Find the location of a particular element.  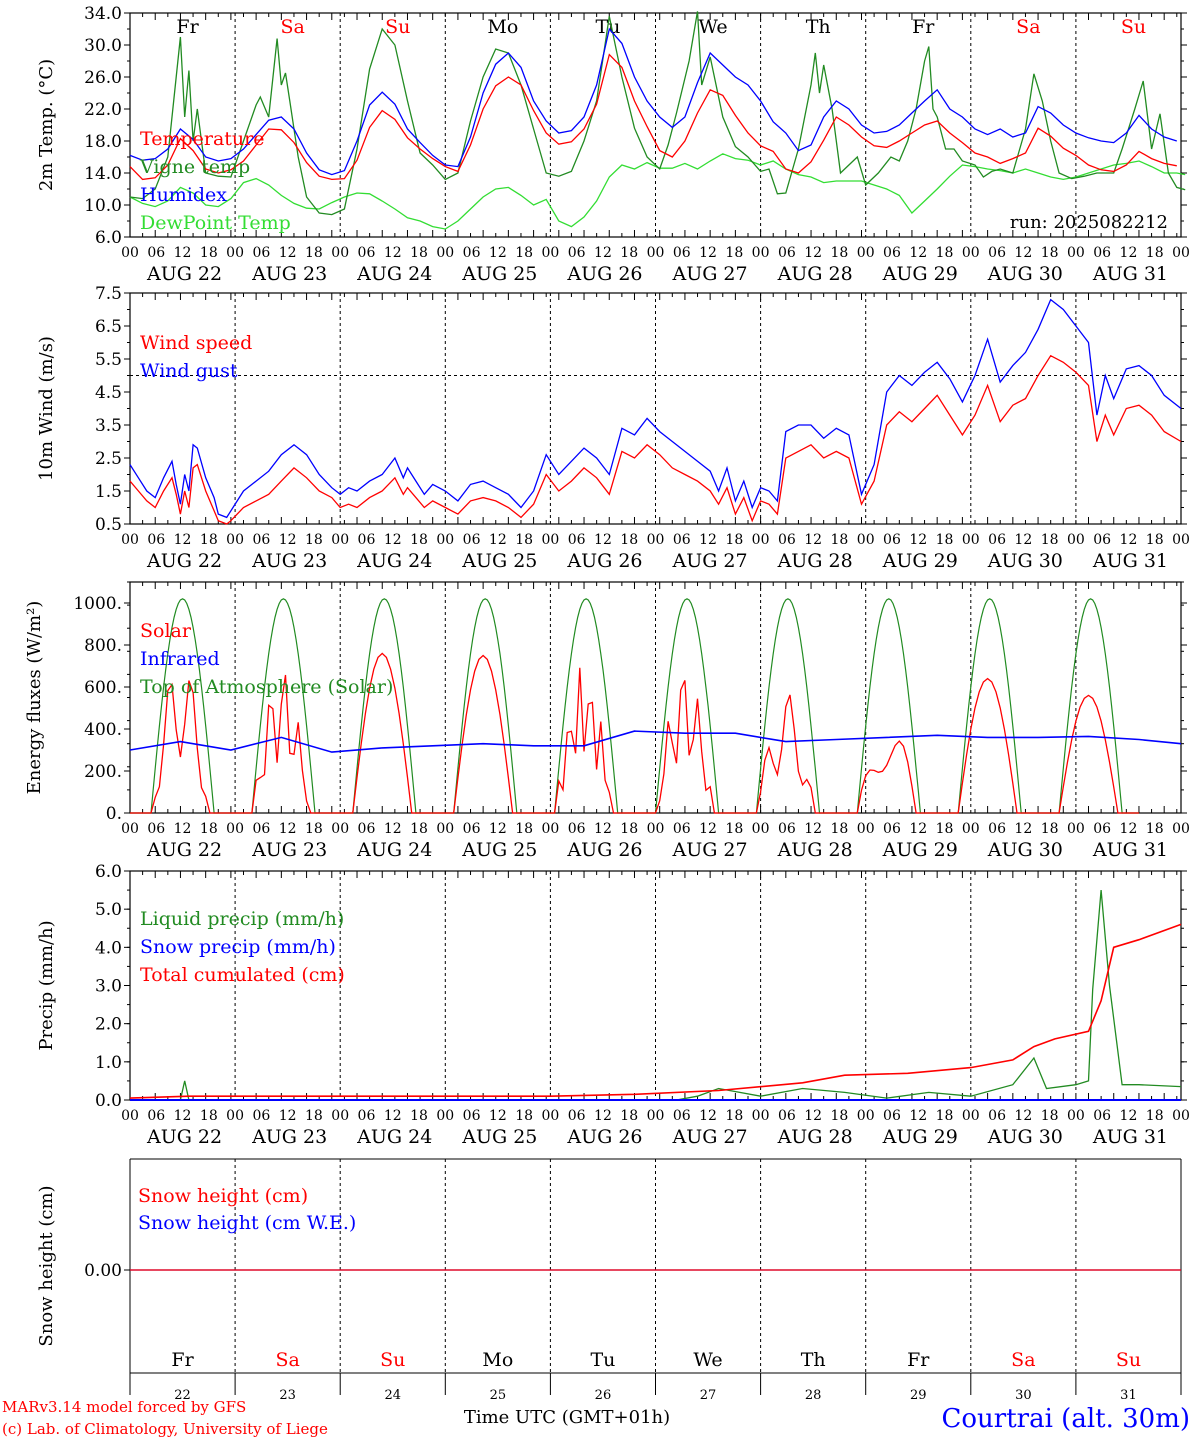

temperature-date-label: AUG 22 is located at coordinates (184, 274).